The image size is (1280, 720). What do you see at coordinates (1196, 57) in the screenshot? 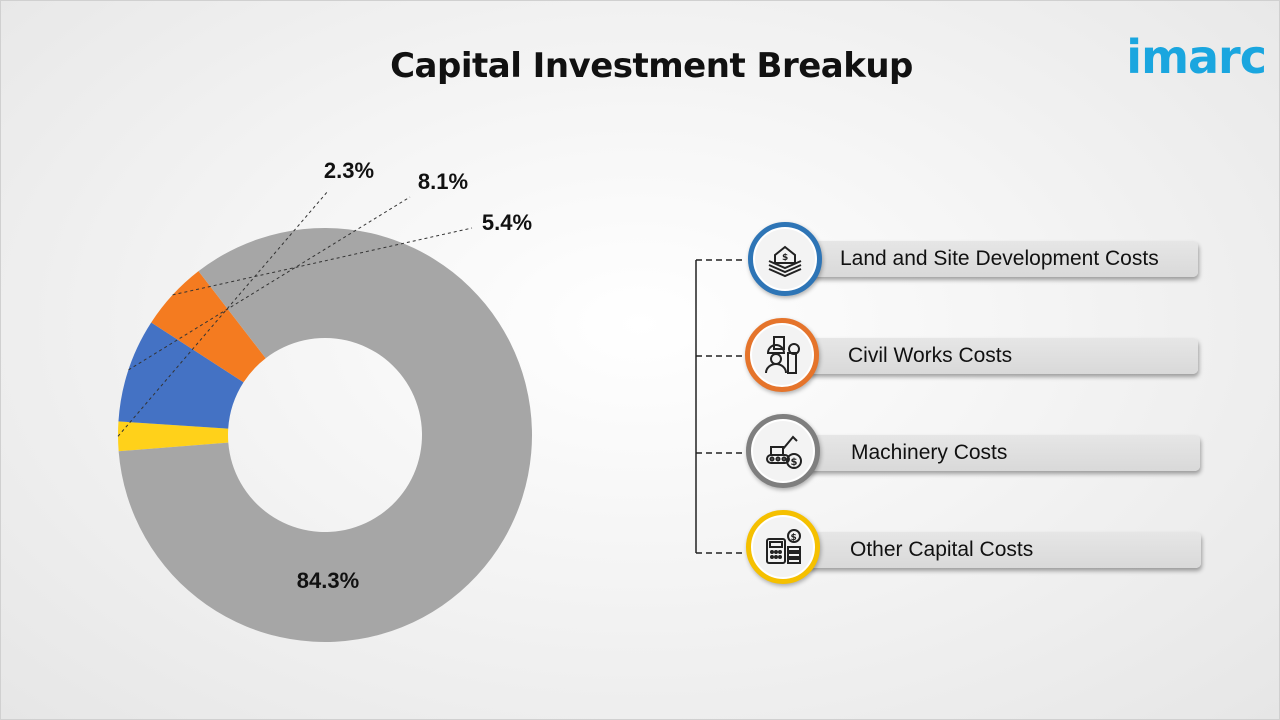
I see `imarc-logo: imarc` at bounding box center [1196, 57].